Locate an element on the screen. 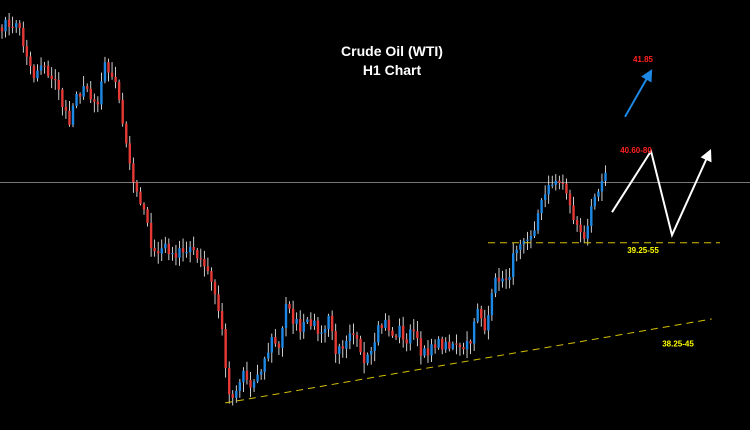 The height and width of the screenshot is (430, 750). level-label: 41.85 is located at coordinates (643, 59).